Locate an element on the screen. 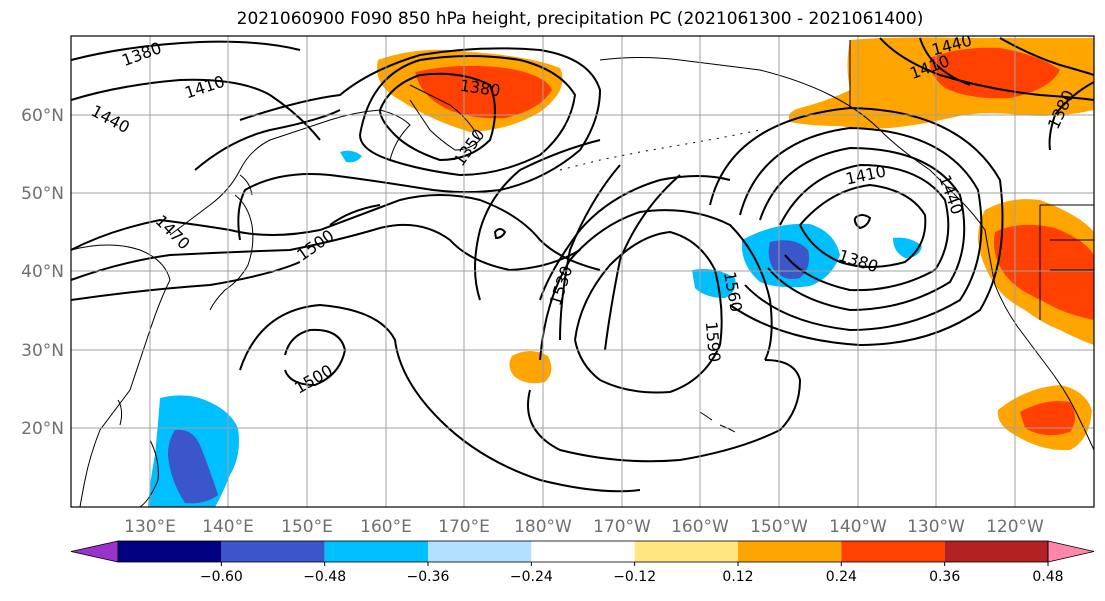 Image resolution: width=1105 pixels, height=601 pixels. lat-label: 20°N is located at coordinates (42, 429).